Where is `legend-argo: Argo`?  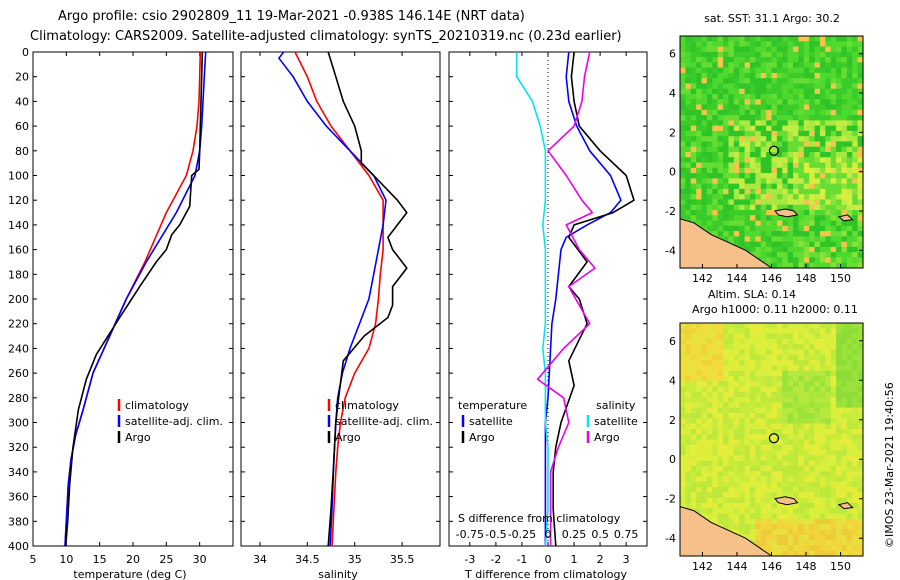
legend-argo: Argo is located at coordinates (348, 437).